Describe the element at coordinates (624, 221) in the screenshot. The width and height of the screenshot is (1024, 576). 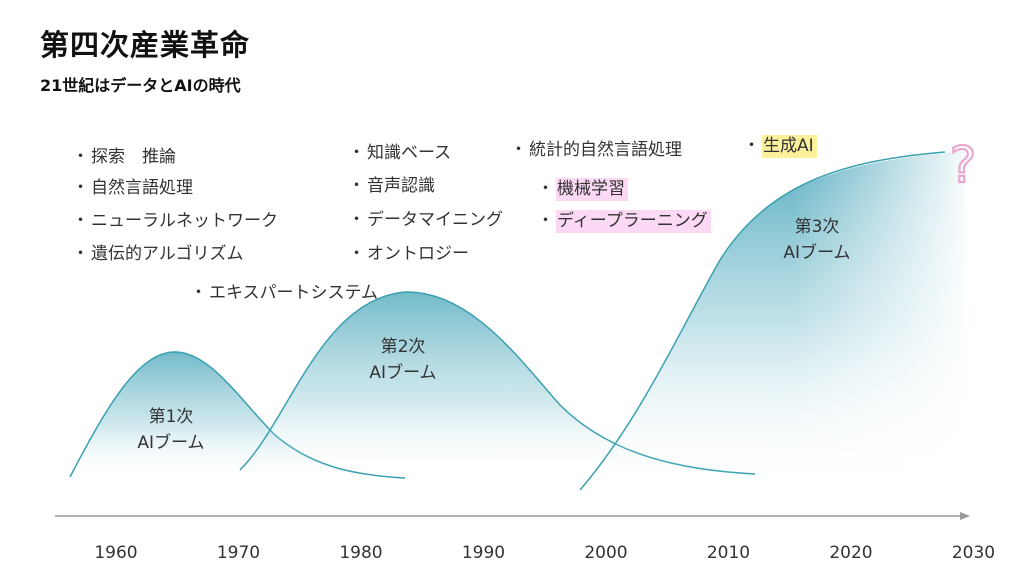
I see `tech-item-highlighted: ・ディープラーニング` at that location.